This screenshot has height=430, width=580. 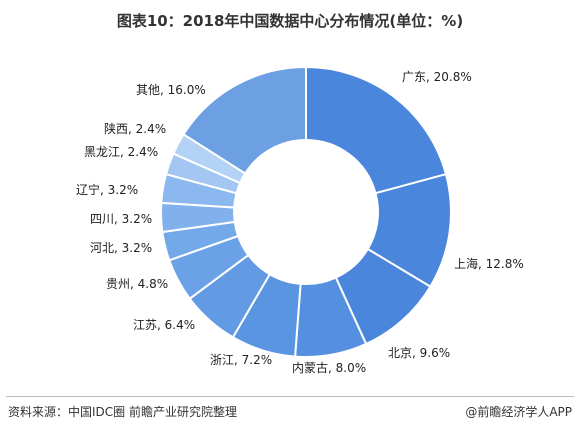 What do you see at coordinates (171, 90) in the screenshot?
I see `data-label-其他: 其他, 16.0%` at bounding box center [171, 90].